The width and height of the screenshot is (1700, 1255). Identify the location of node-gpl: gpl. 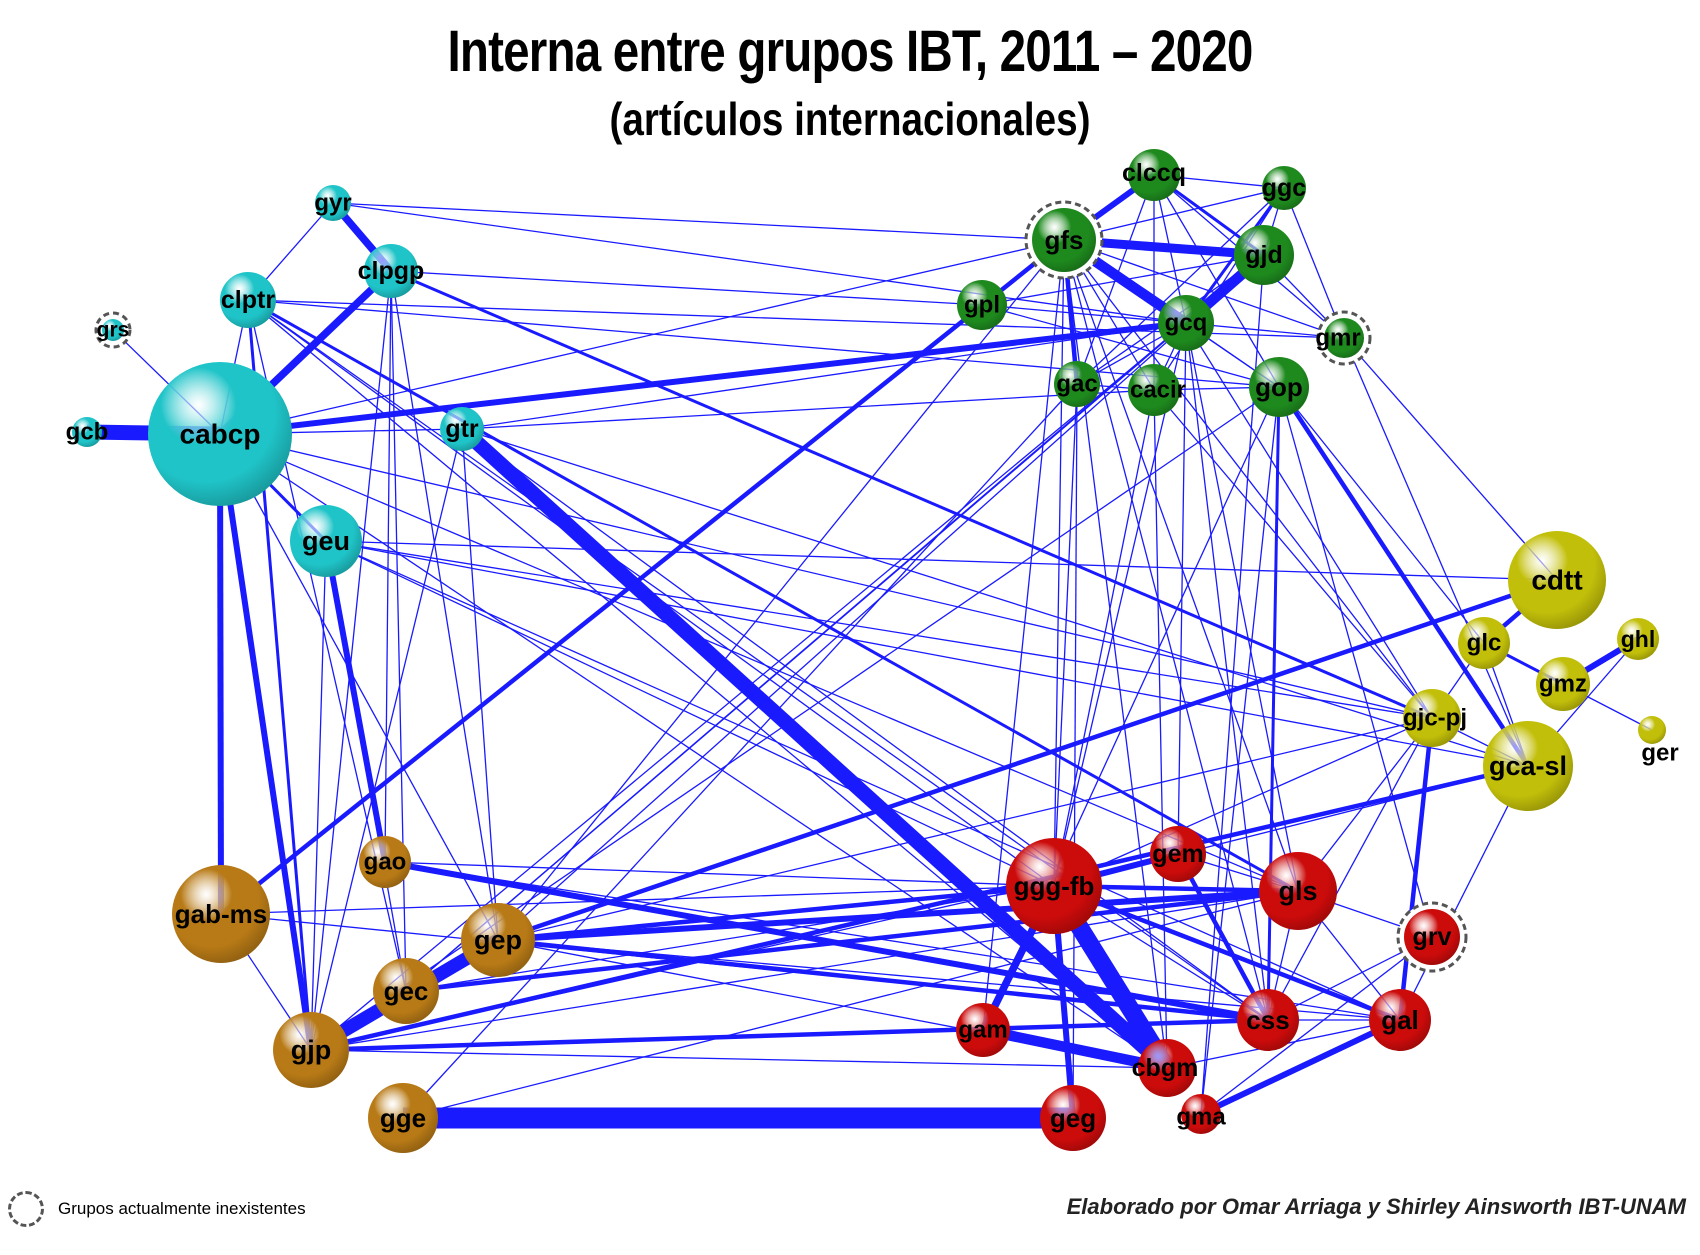
(982, 305).